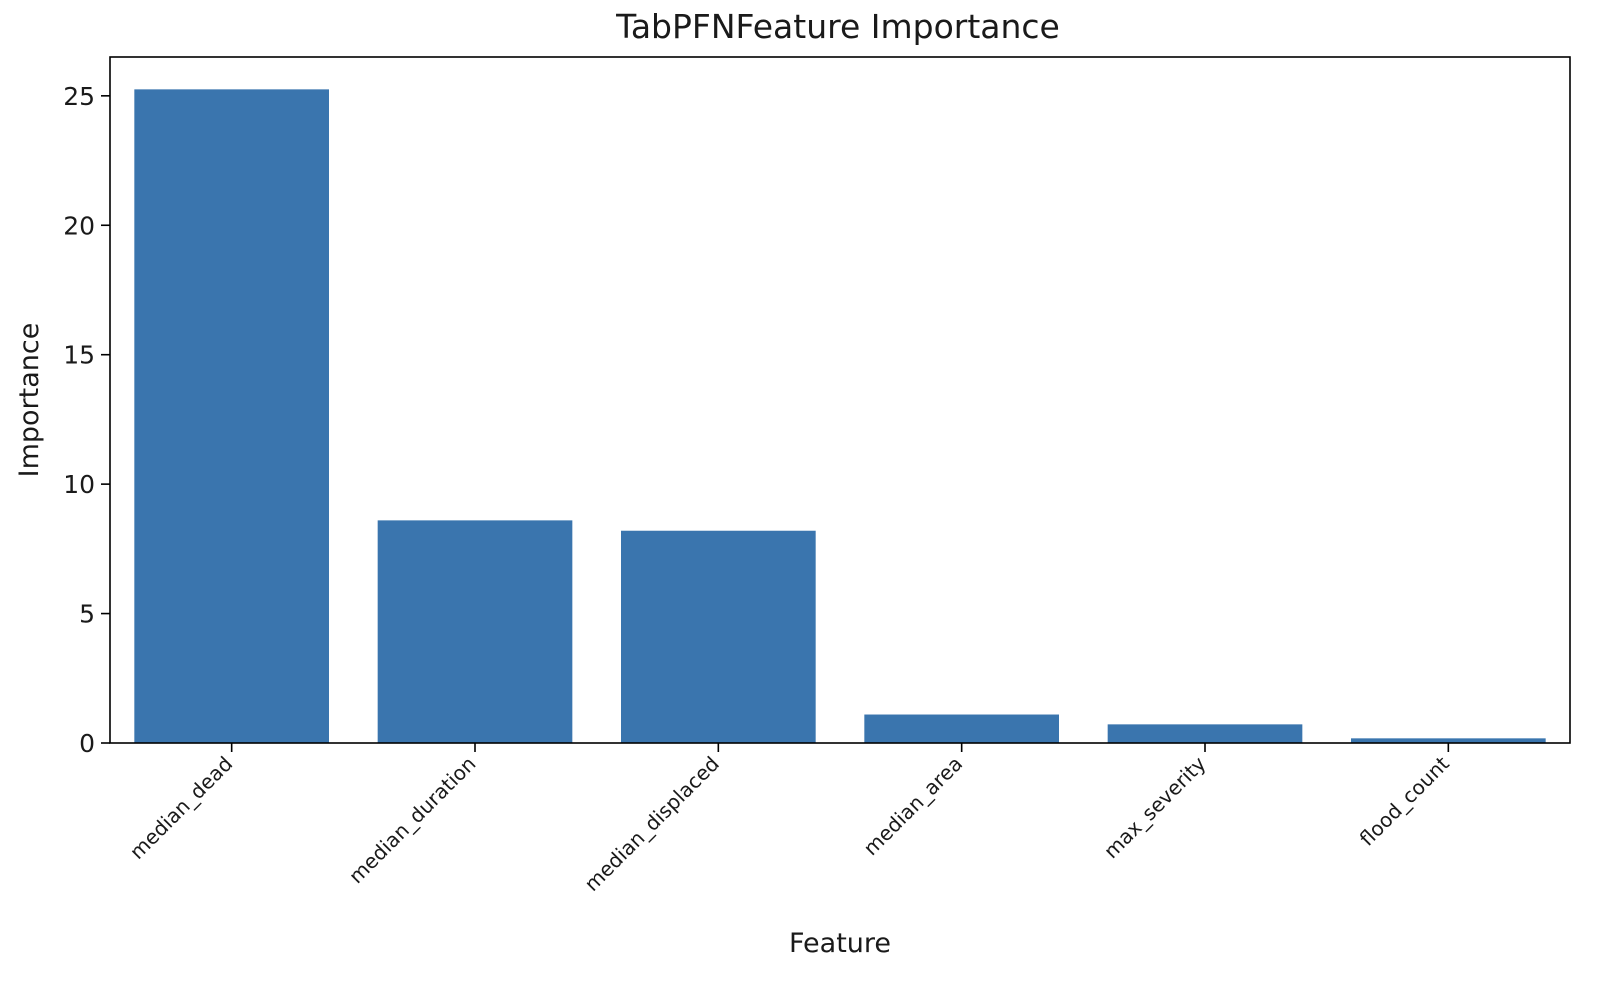 The width and height of the screenshot is (1612, 982). Describe the element at coordinates (29, 400) in the screenshot. I see `y-axis-label: Importance` at that location.